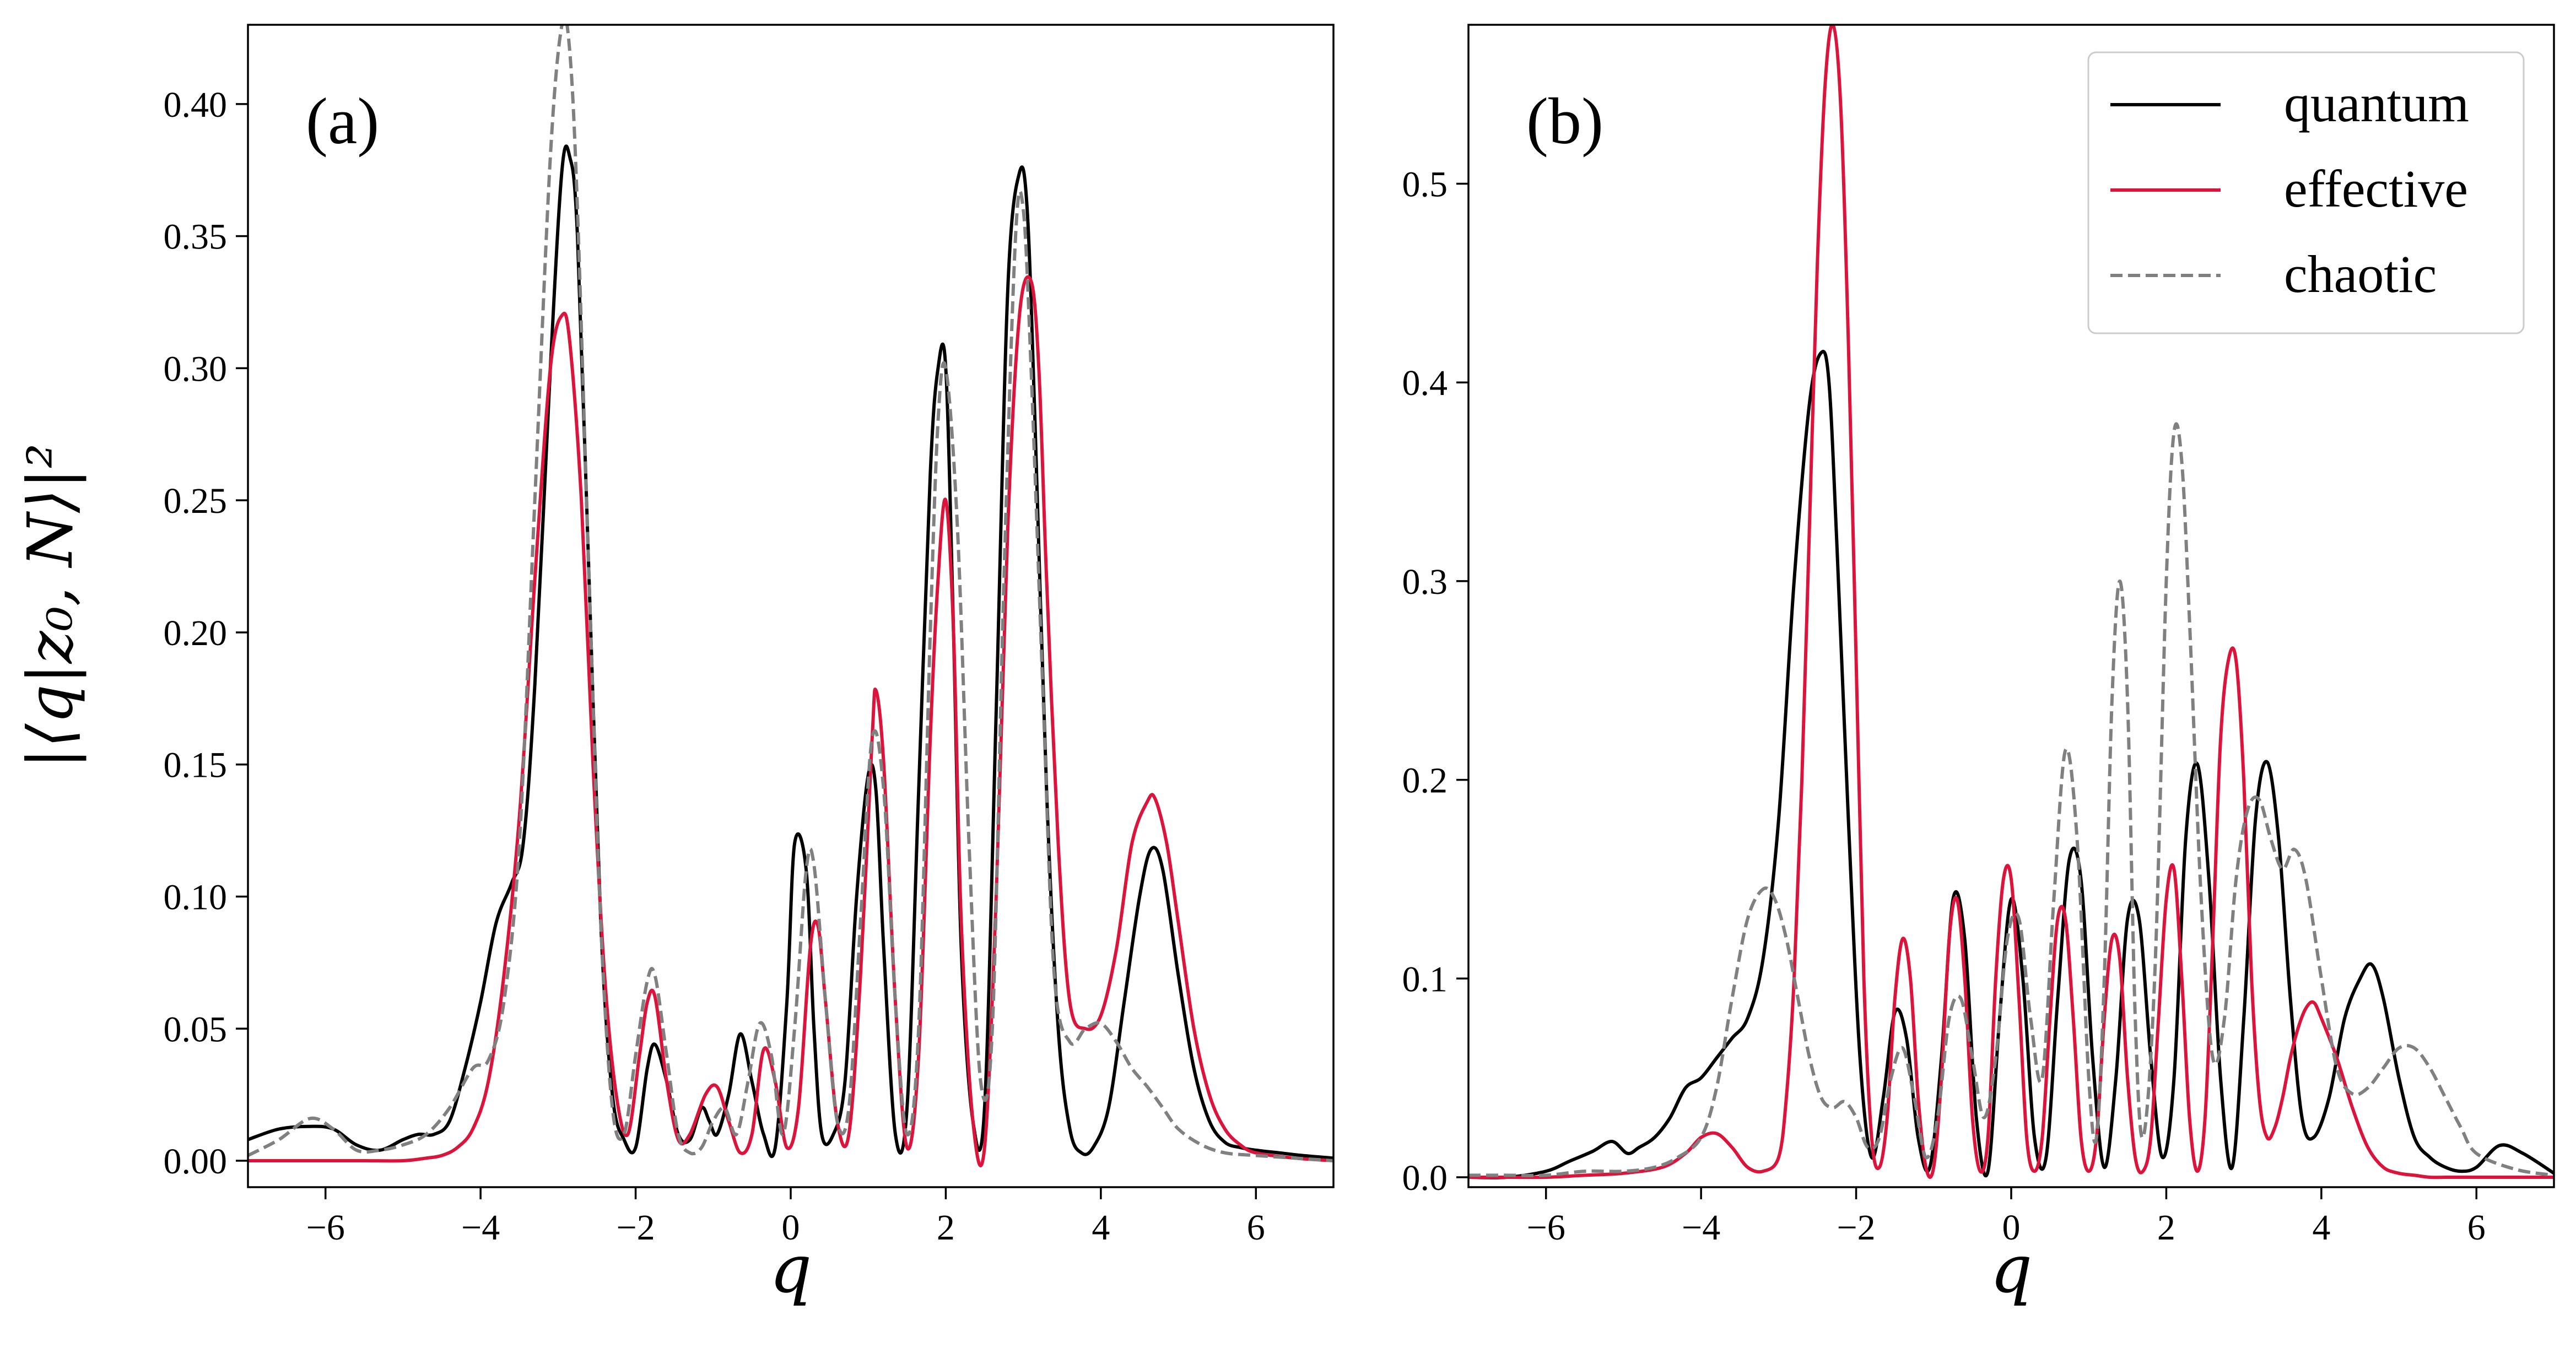 This screenshot has height=1364, width=2576. I want to click on legend: quantum effective chaotic, so click(2306, 192).